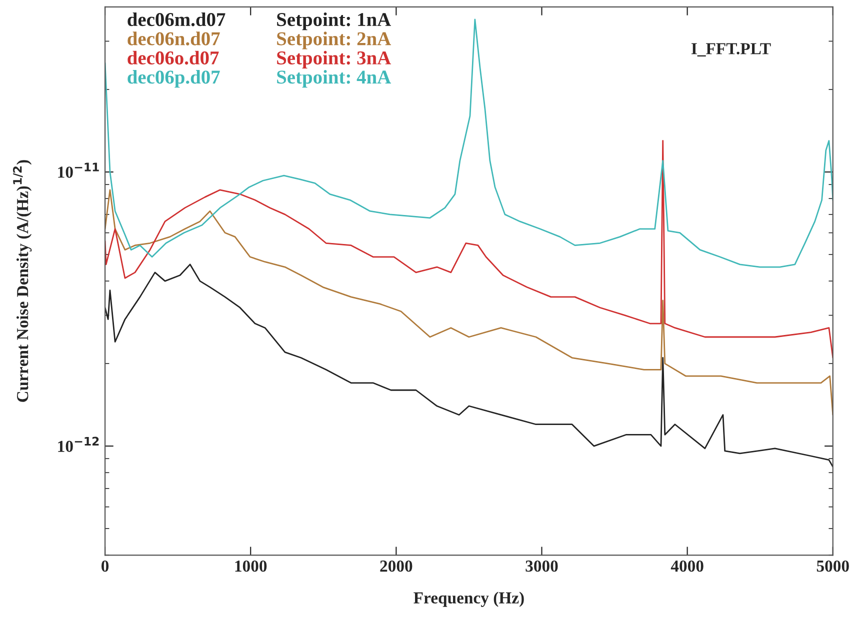 This screenshot has width=856, height=633. Describe the element at coordinates (334, 21) in the screenshot. I see `annotation: Setpoint: 1nA` at that location.